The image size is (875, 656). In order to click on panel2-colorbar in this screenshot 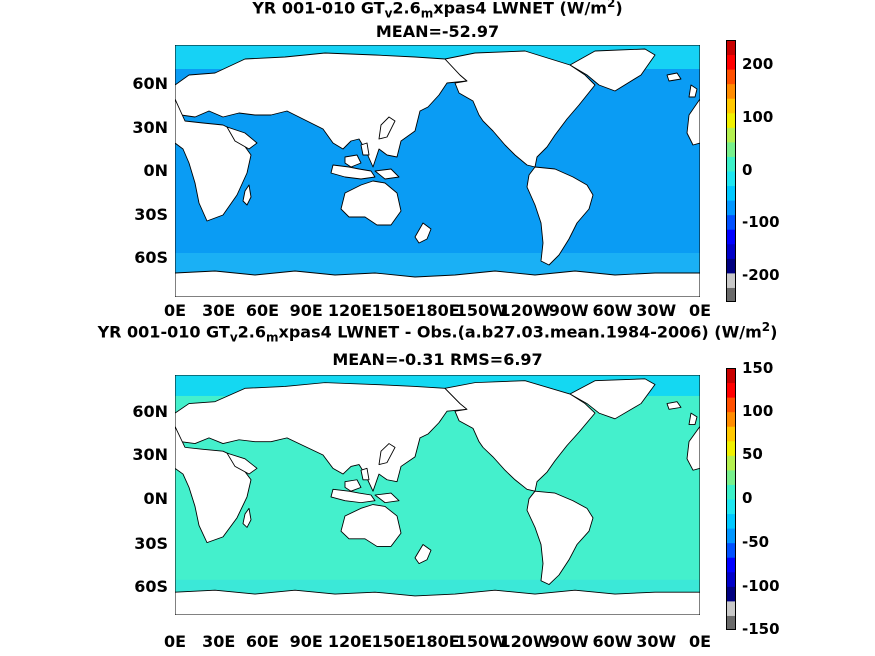, I will do `click(731, 499)`.